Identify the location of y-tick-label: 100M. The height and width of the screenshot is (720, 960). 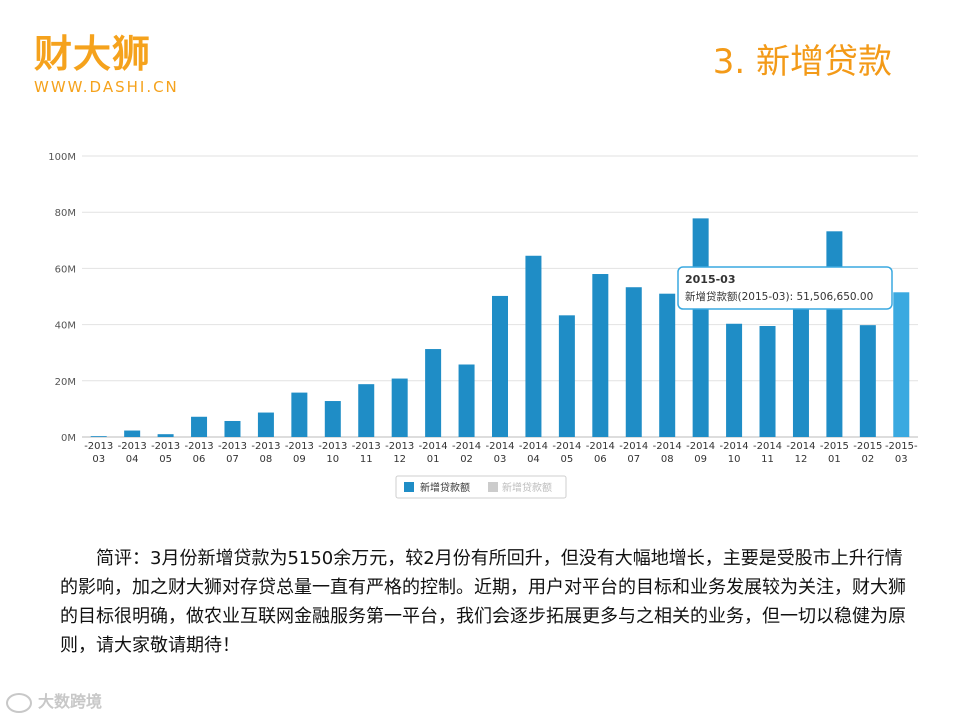
(62, 157).